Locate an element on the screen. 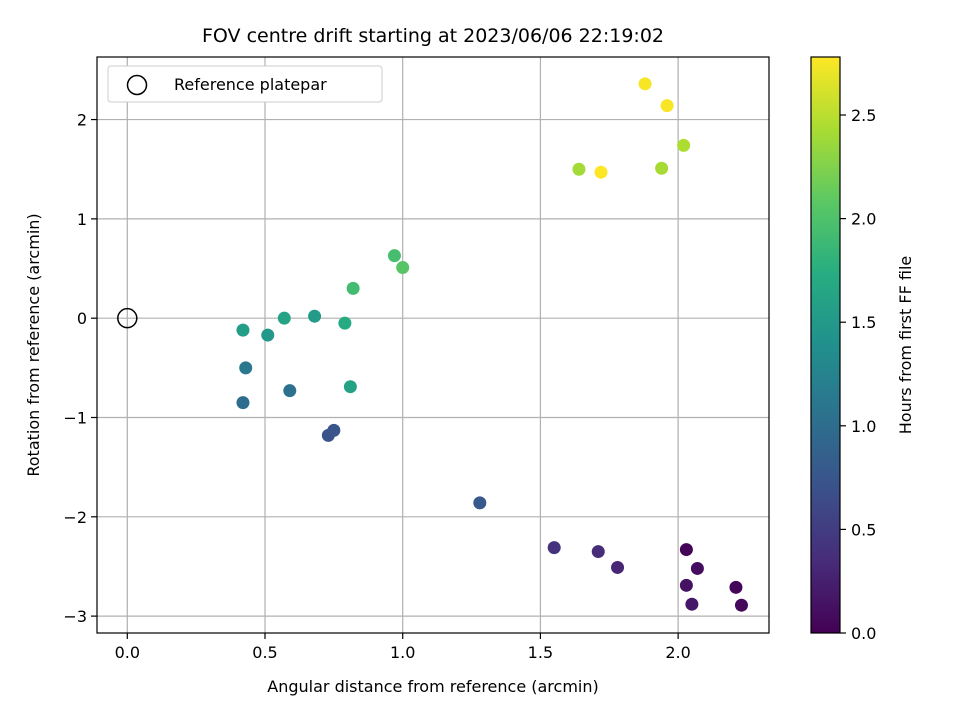 The height and width of the screenshot is (724, 960). colorbar-tick-label: 0.0 is located at coordinates (863, 633).